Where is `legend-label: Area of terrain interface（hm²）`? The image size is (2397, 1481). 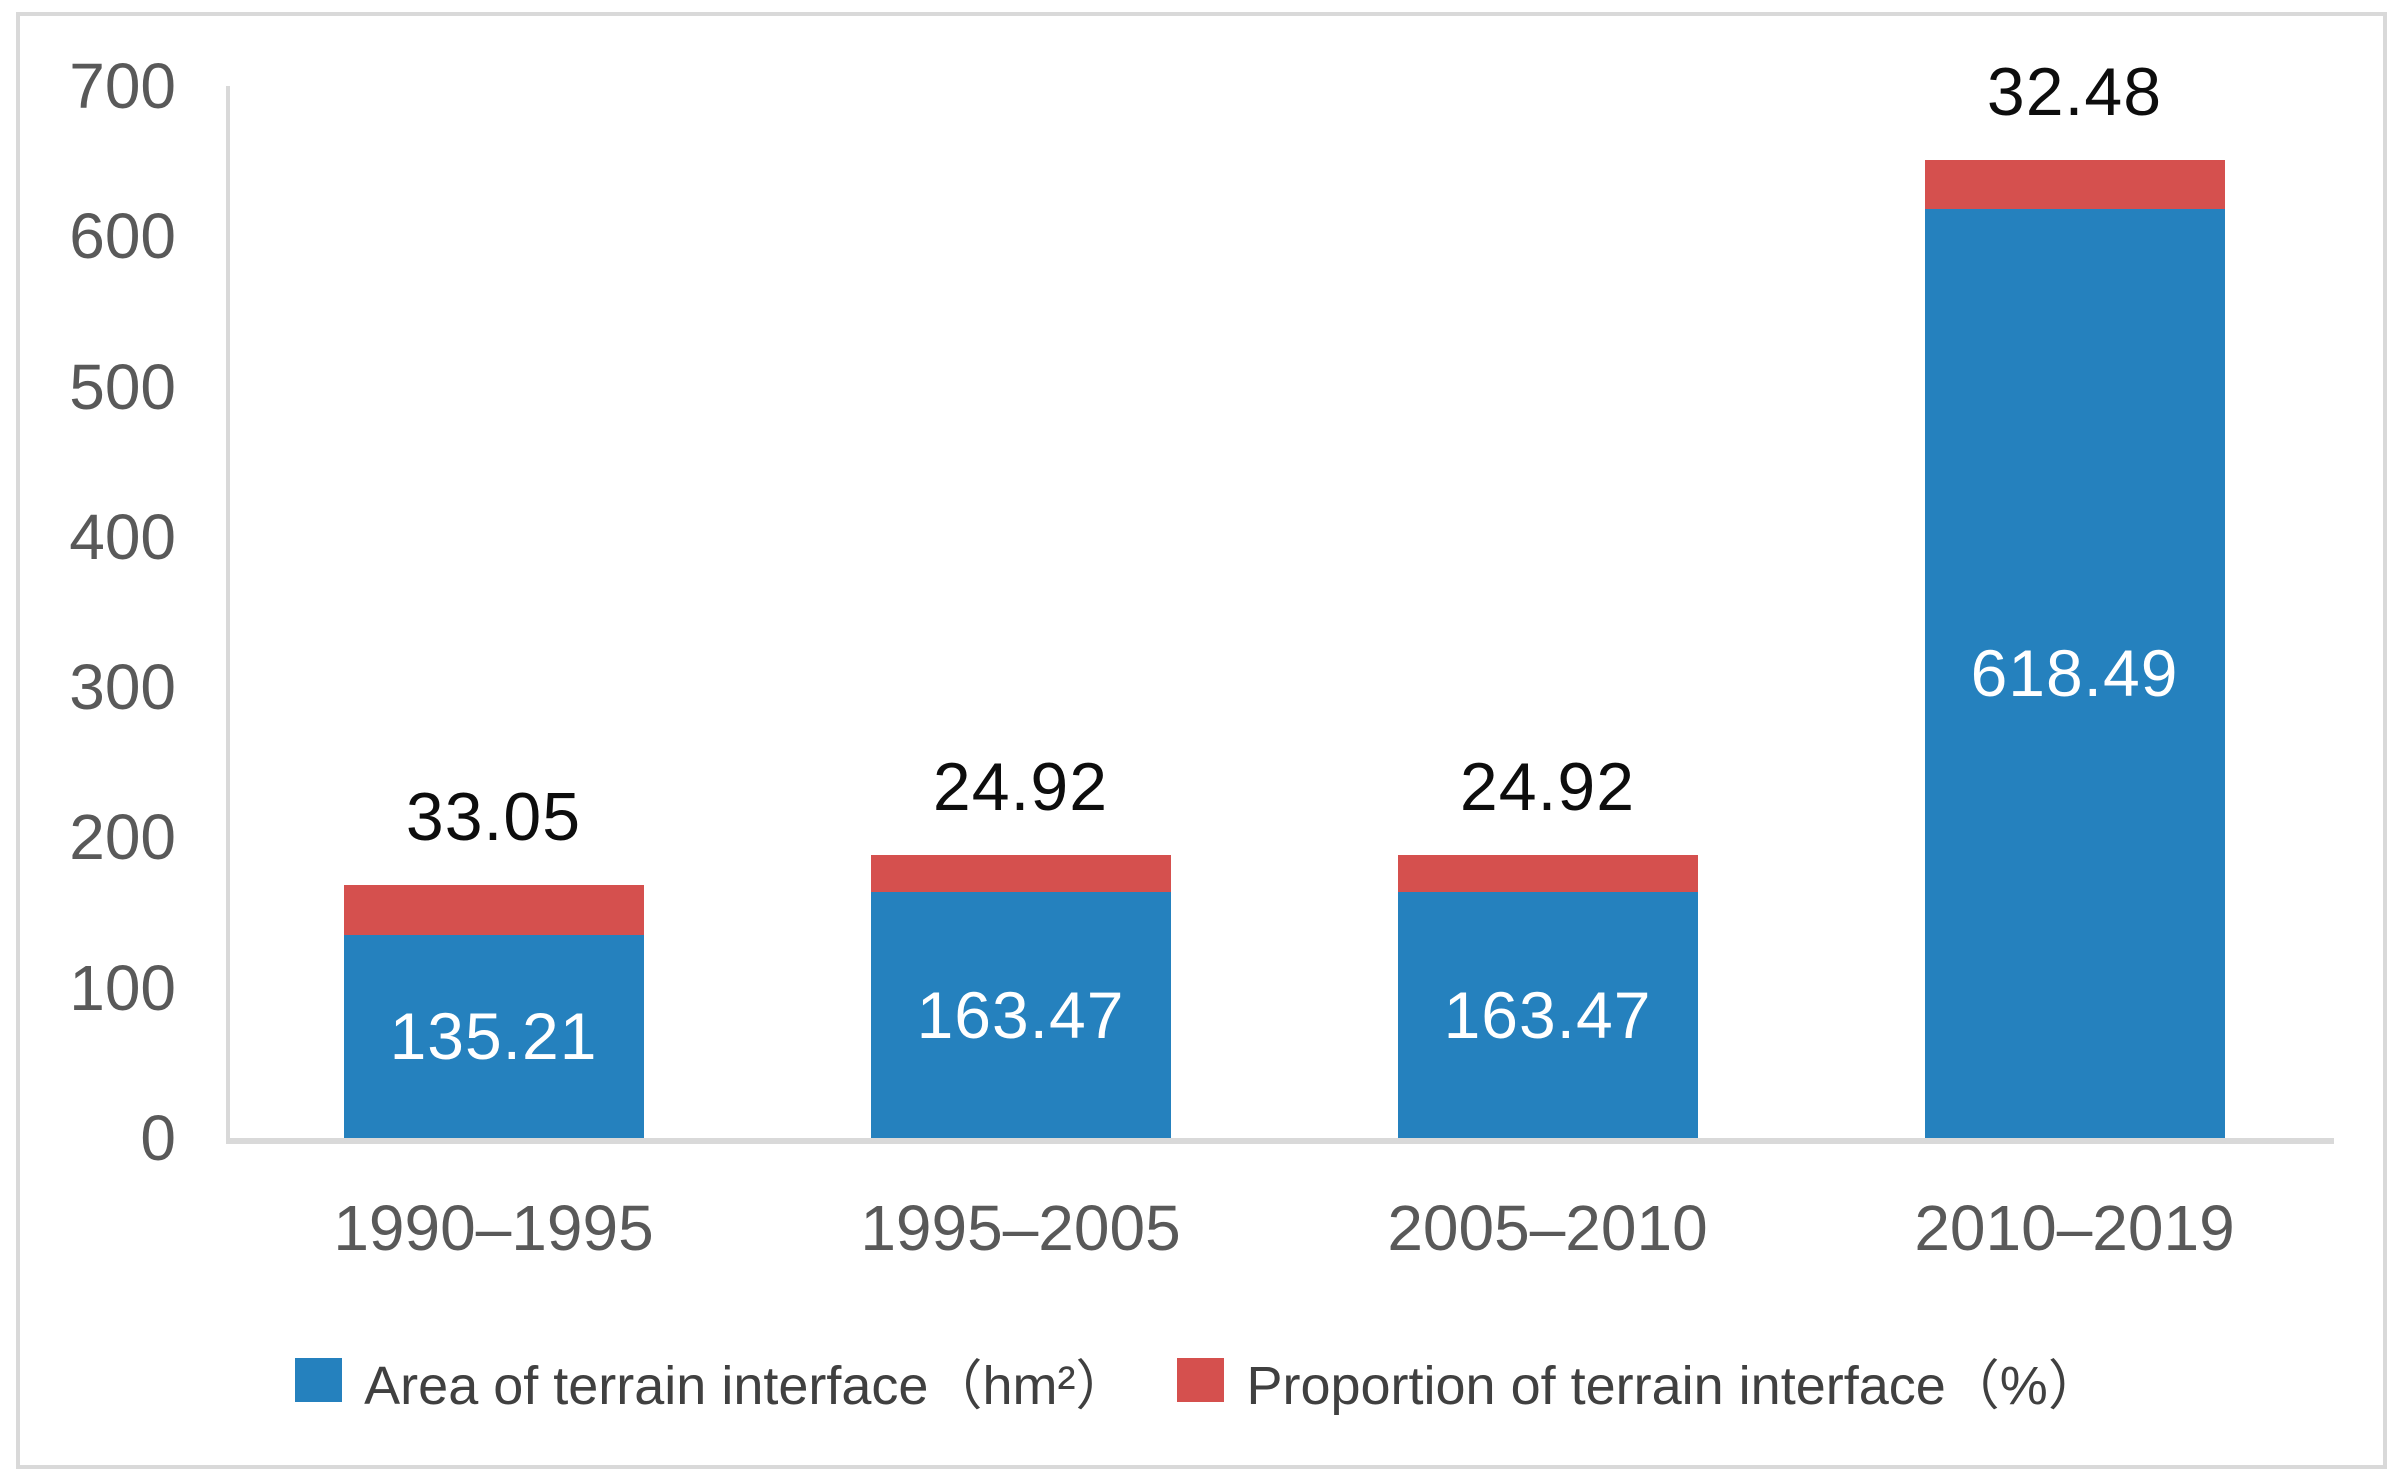
legend-label: Area of terrain interface（hm²） is located at coordinates (747, 1385).